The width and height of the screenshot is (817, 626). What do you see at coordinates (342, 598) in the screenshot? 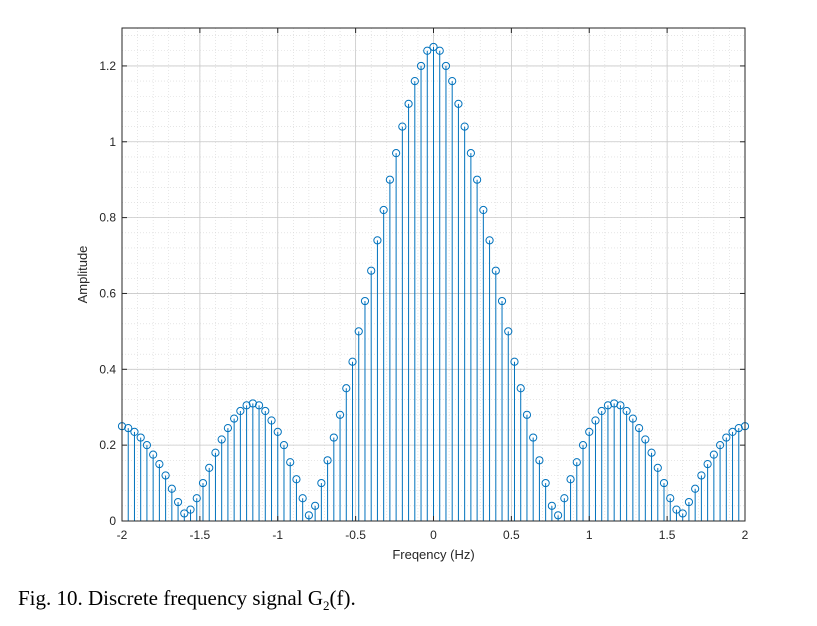
I see `caption-suffix: (f).` at bounding box center [342, 598].